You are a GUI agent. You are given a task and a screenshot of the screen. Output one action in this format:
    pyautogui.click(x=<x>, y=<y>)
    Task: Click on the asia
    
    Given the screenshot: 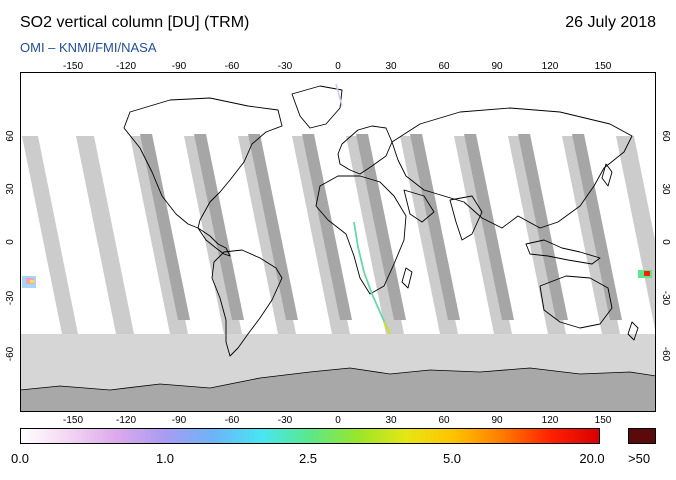 What is the action you would take?
    pyautogui.click(x=512, y=168)
    